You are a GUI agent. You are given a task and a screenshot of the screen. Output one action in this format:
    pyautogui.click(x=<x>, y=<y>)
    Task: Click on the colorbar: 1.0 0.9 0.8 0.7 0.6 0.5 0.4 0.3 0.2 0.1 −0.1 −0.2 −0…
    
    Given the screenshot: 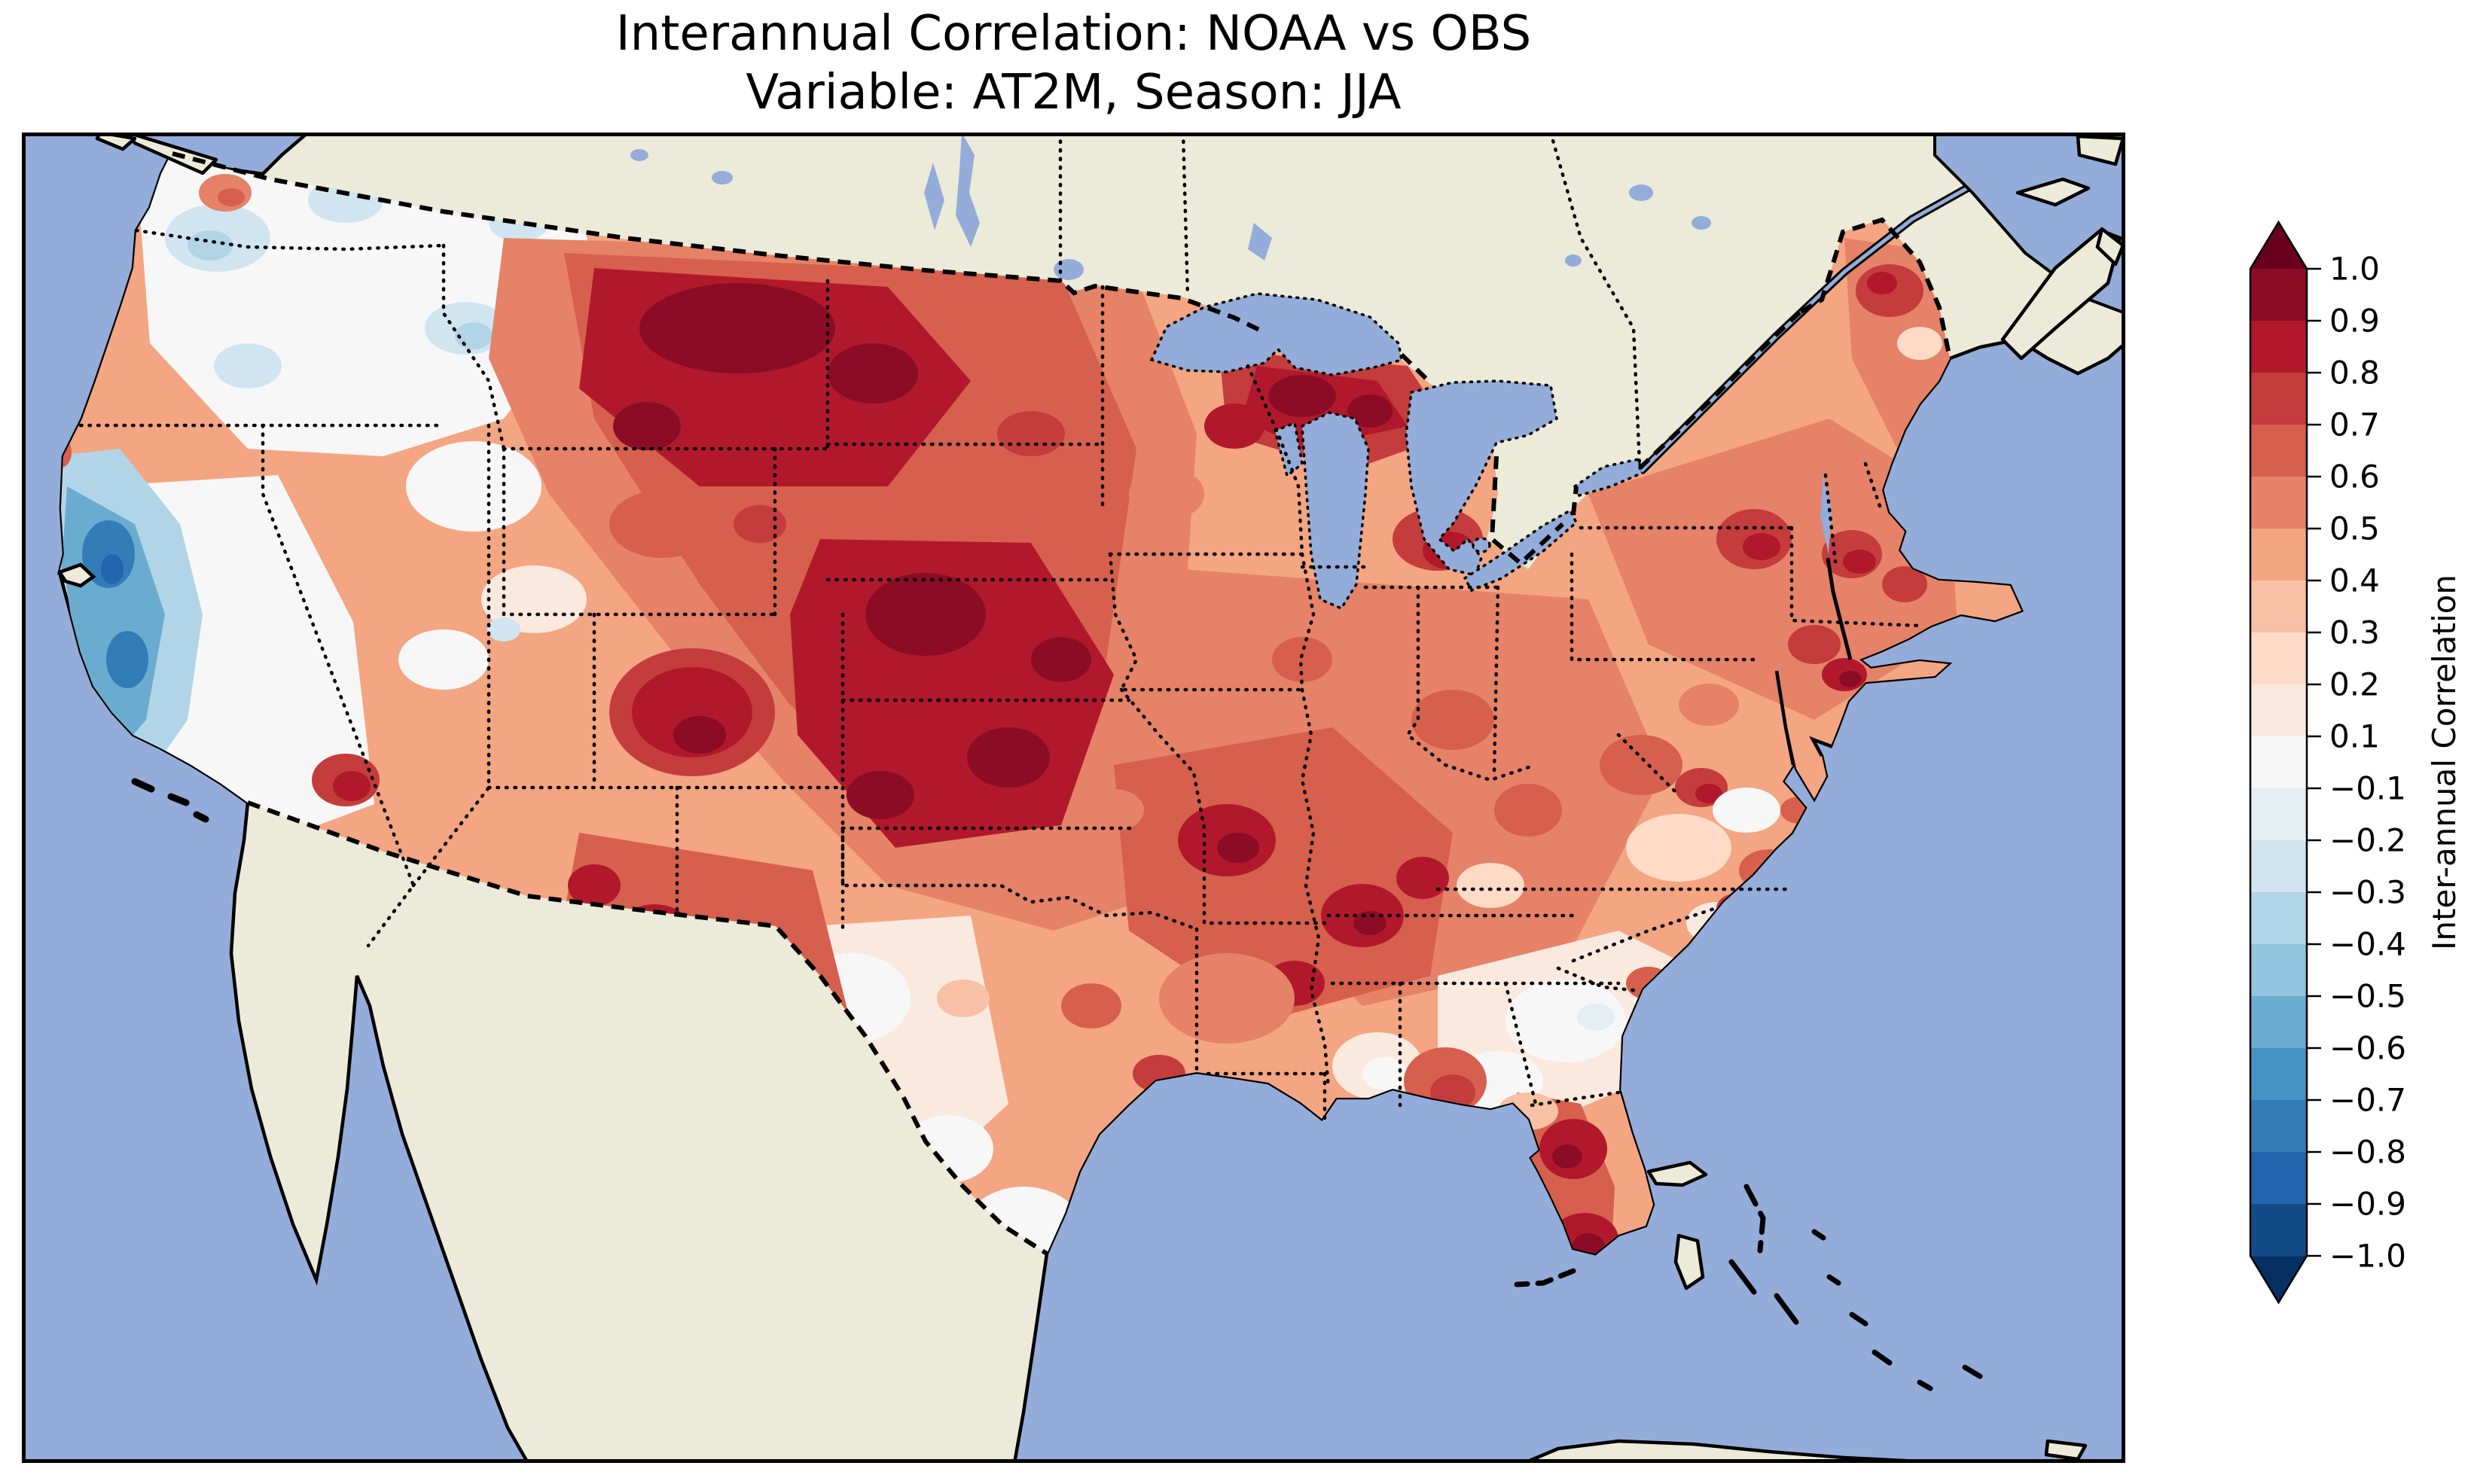 What is the action you would take?
    pyautogui.click(x=2356, y=762)
    